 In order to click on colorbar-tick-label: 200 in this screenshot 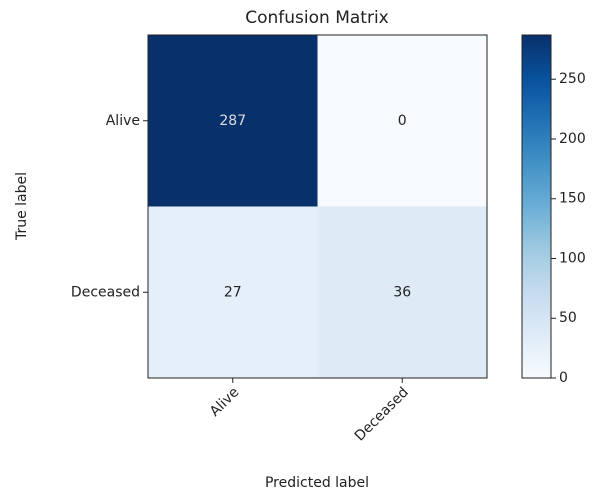, I will do `click(572, 139)`.